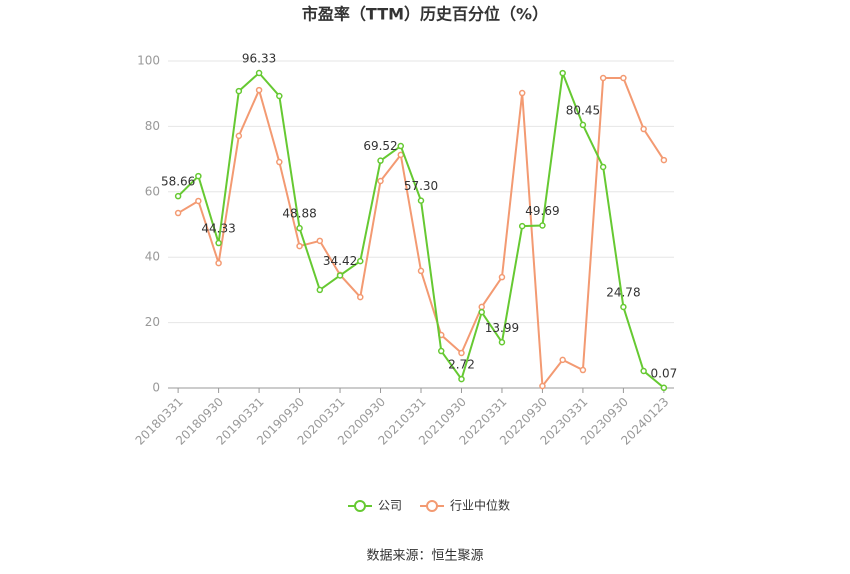 The width and height of the screenshot is (850, 574). I want to click on data-label: 57.30, so click(421, 186).